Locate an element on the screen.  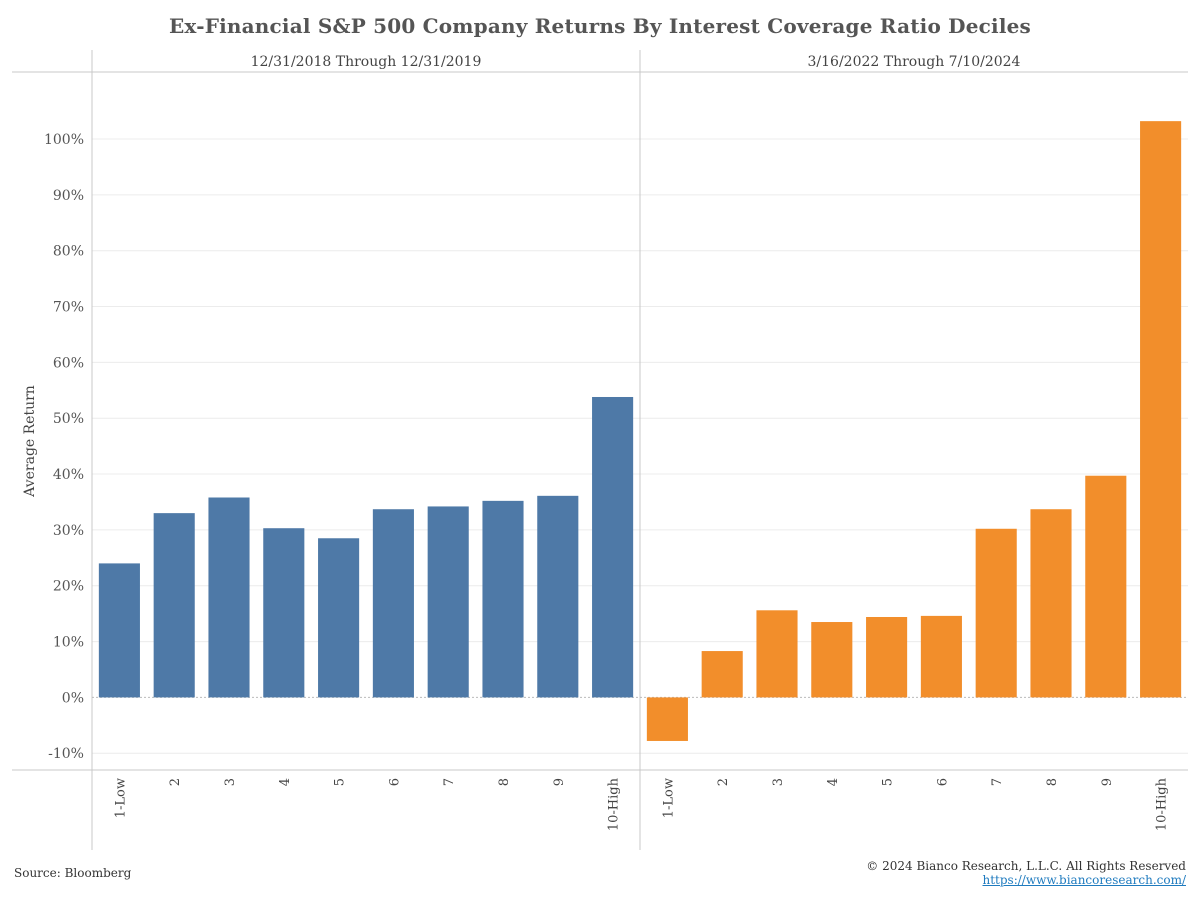
y-tick-label: 100% is located at coordinates (64, 140).